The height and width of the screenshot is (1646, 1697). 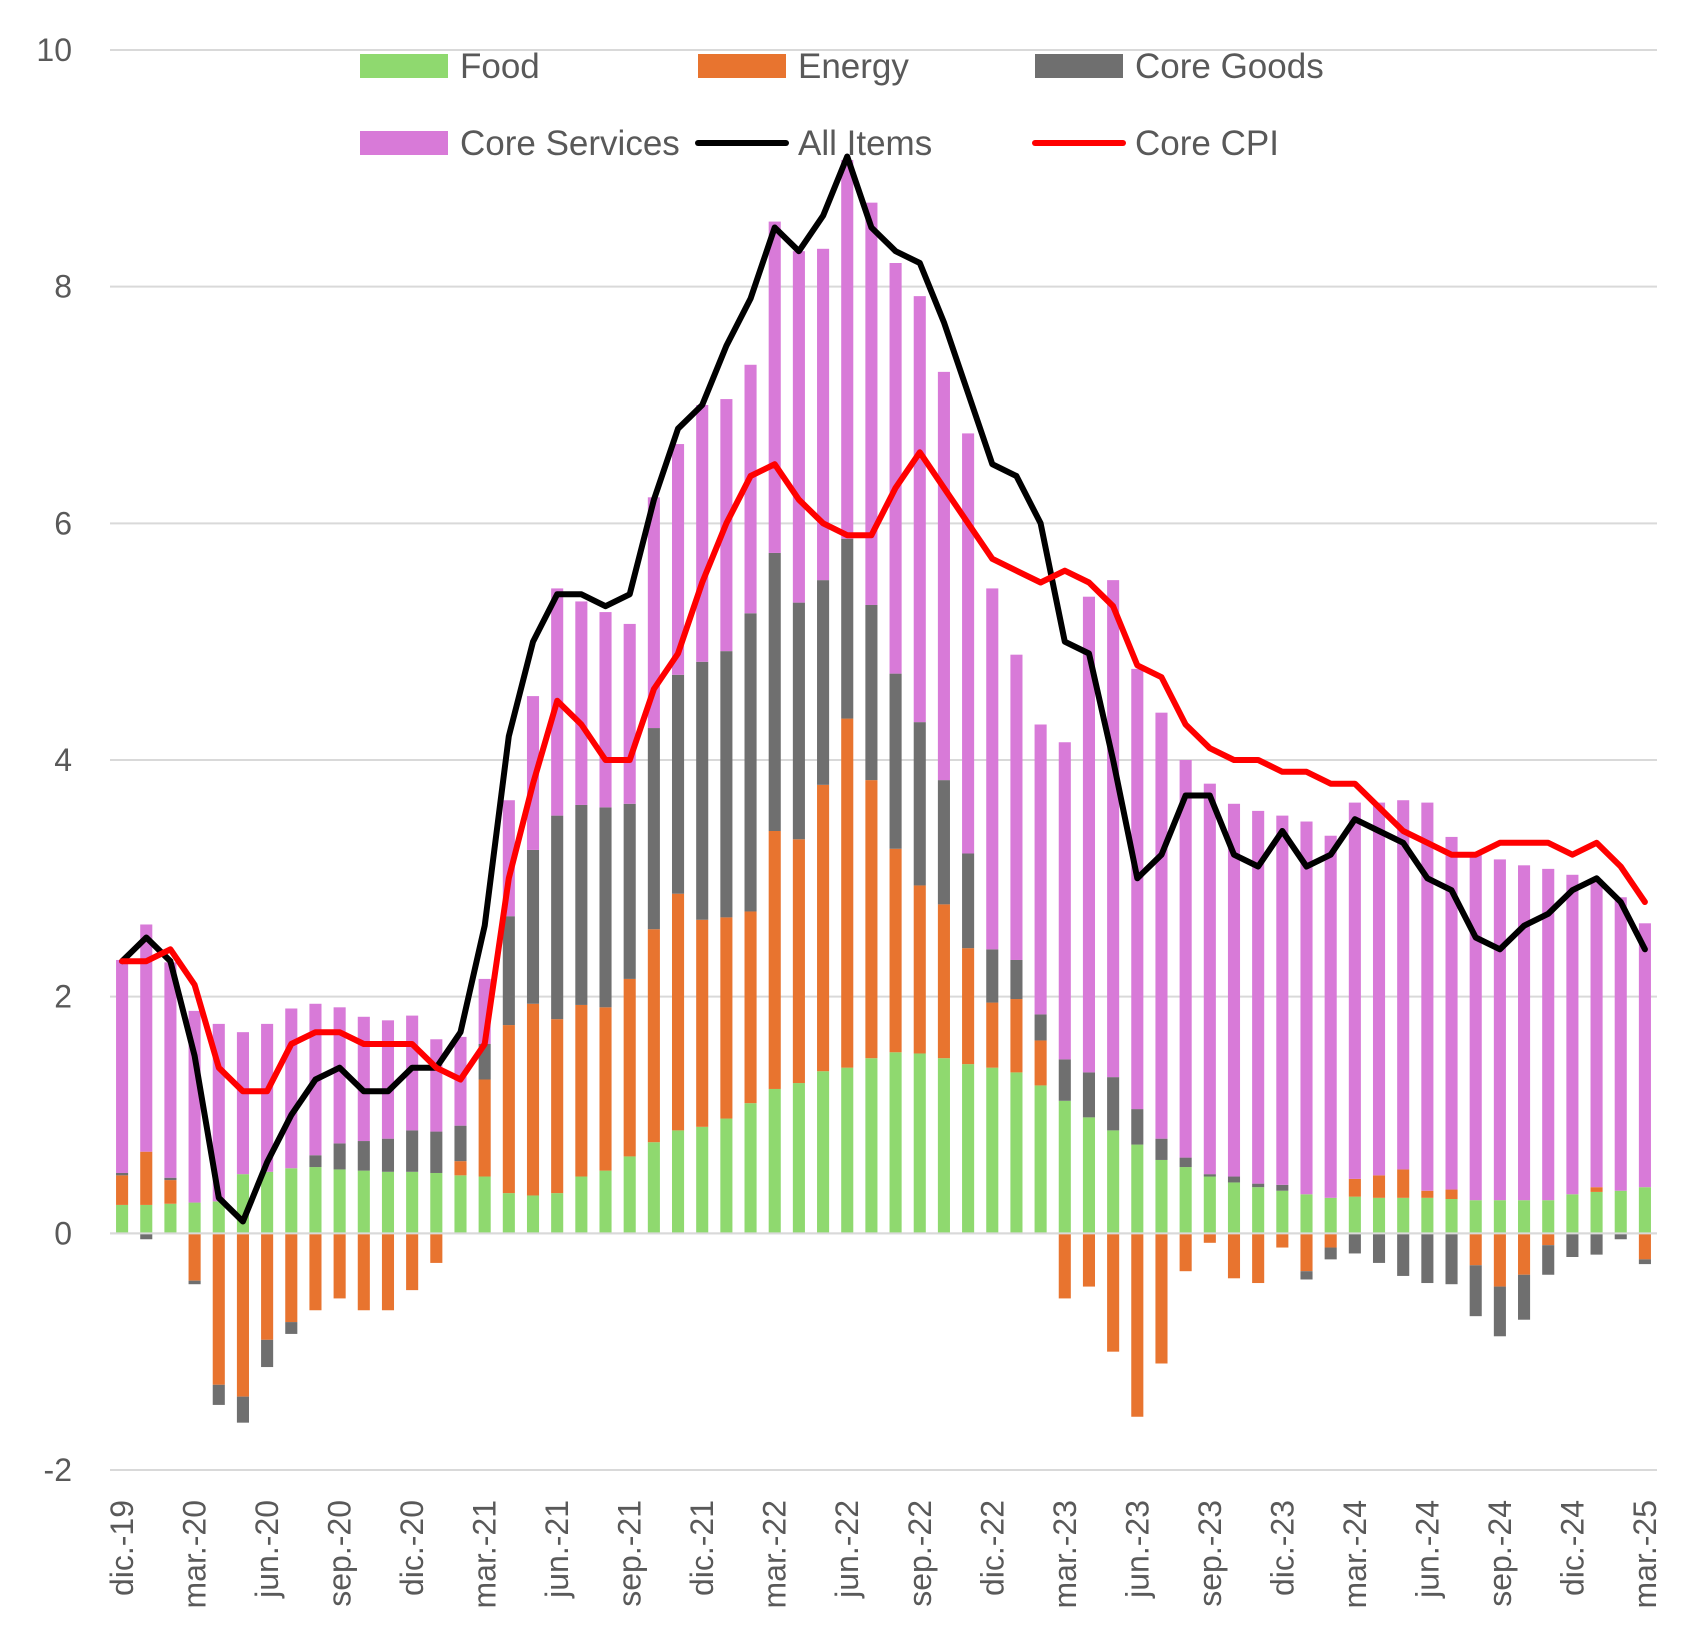 What do you see at coordinates (1355, 1554) in the screenshot?
I see `x-tick-label: mar.-24` at bounding box center [1355, 1554].